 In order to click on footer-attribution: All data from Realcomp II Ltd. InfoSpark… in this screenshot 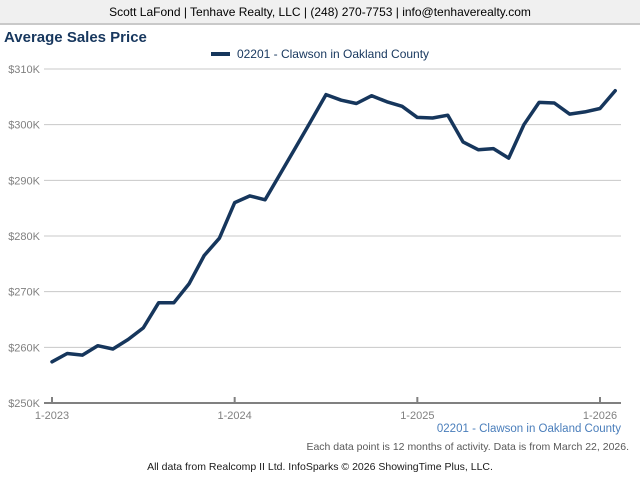, I will do `click(320, 467)`.